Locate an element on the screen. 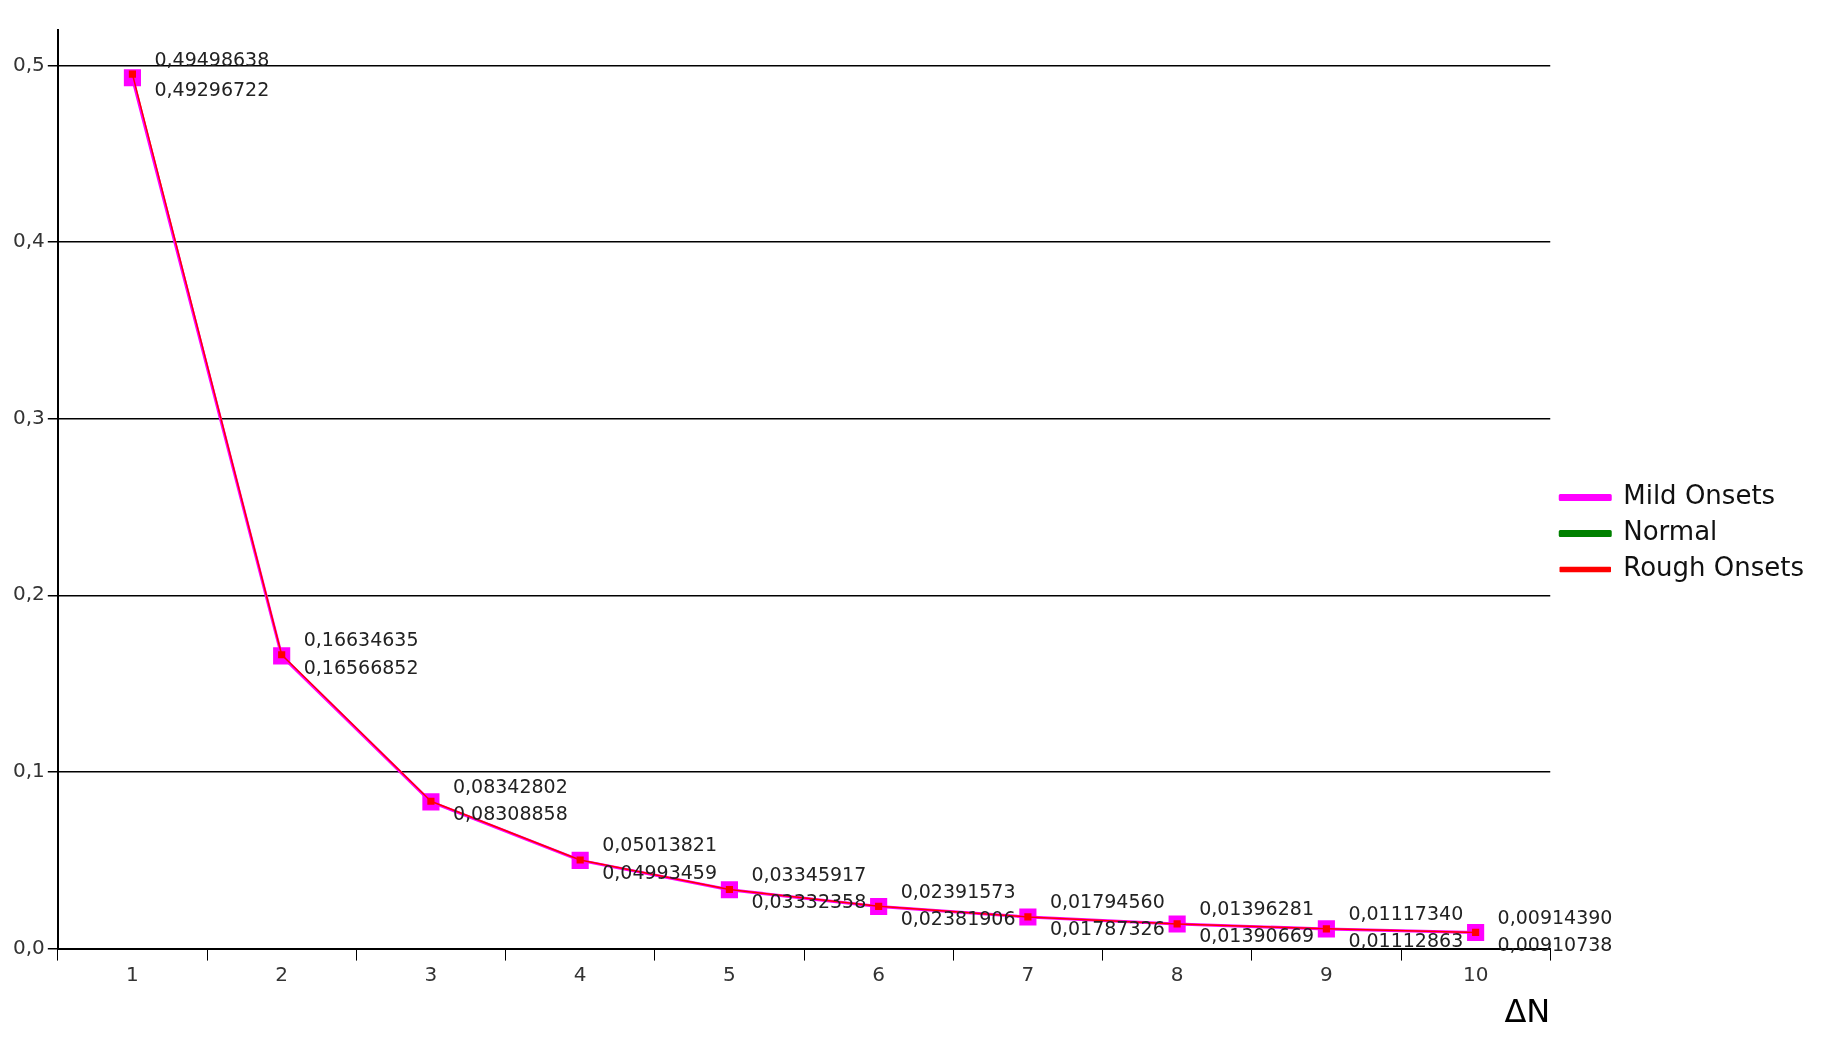  y-tick-label: 0,4 is located at coordinates (28, 240).